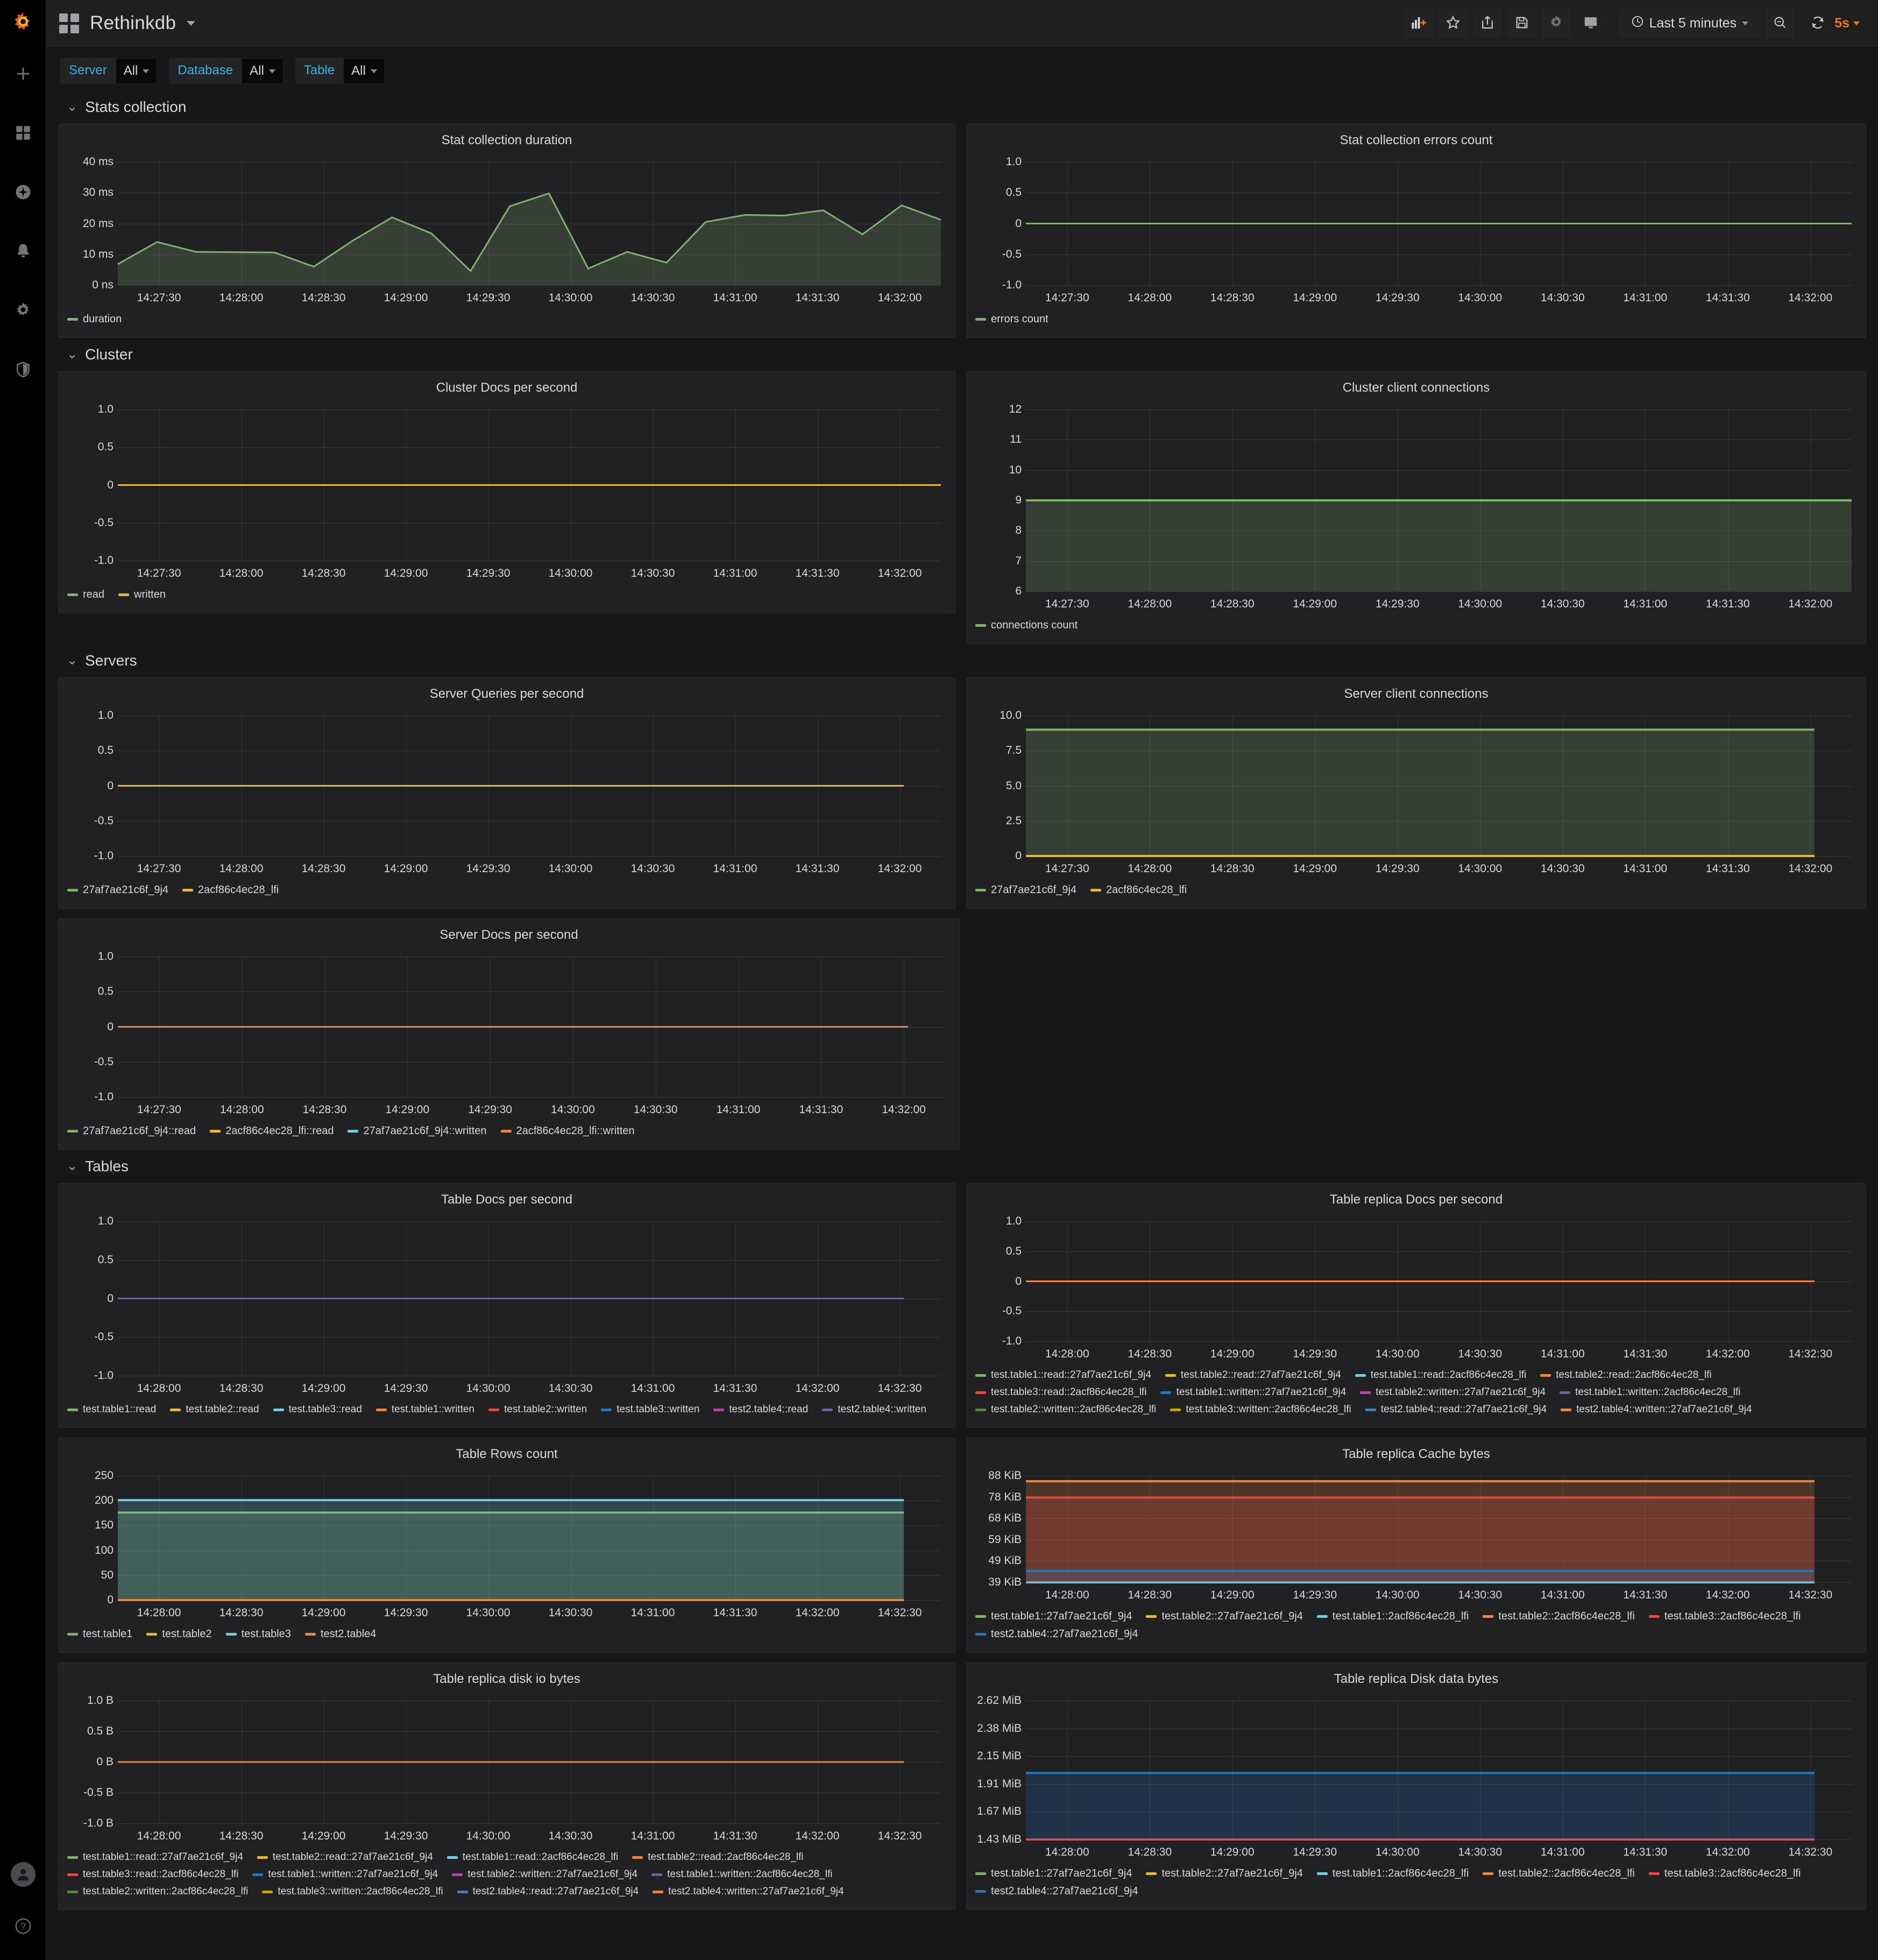 The width and height of the screenshot is (1878, 1960). What do you see at coordinates (109, 71) in the screenshot?
I see `variable-server: Server All` at bounding box center [109, 71].